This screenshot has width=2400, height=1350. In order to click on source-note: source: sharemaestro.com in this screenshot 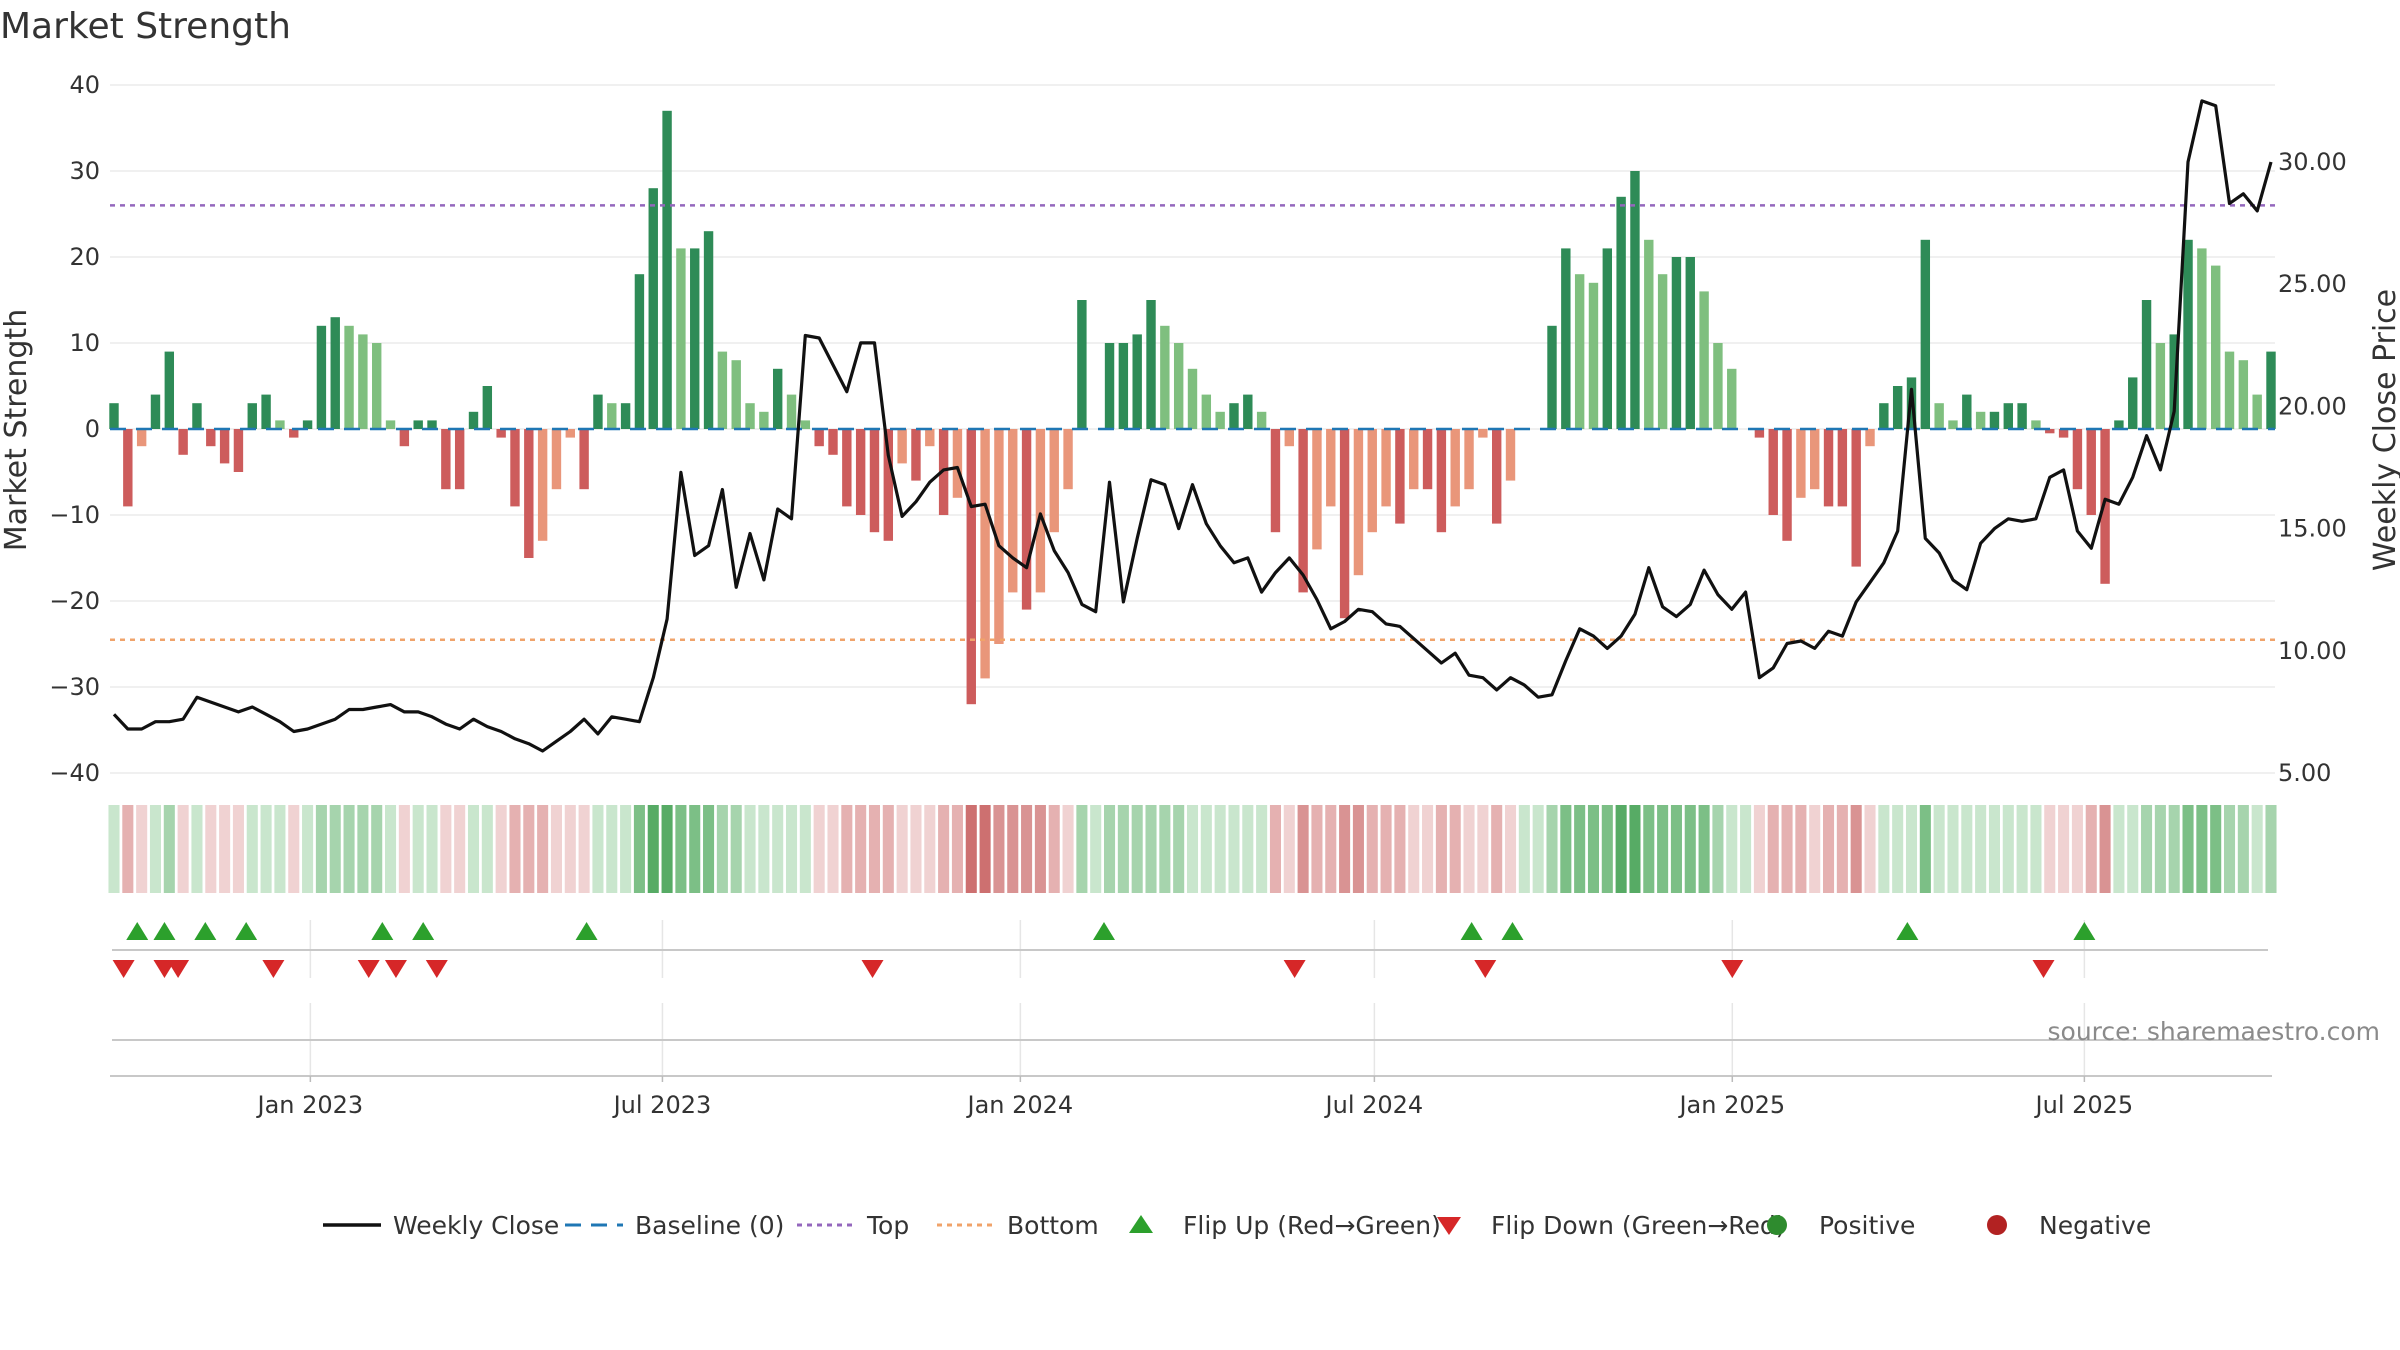, I will do `click(2214, 1031)`.